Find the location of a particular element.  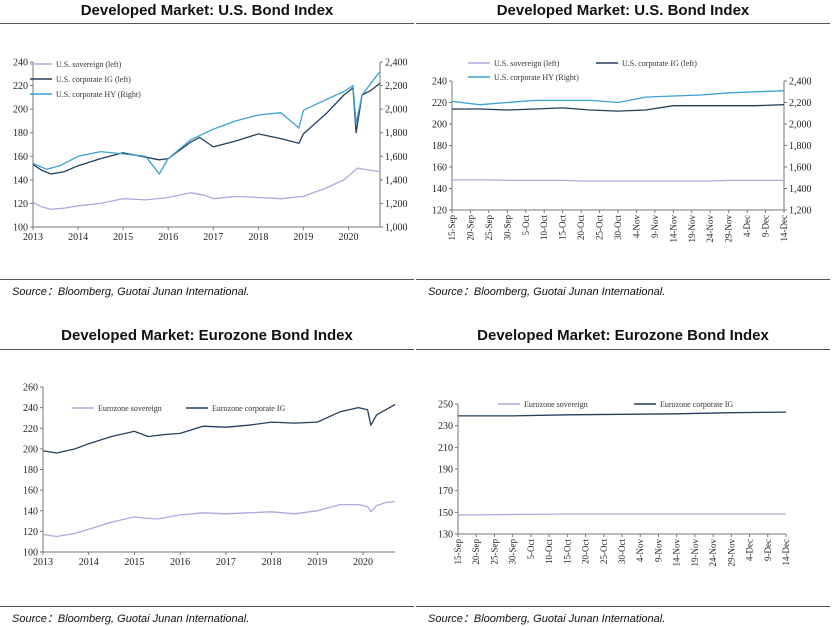

x-tick-label: 5-Oct is located at coordinates (526, 225).